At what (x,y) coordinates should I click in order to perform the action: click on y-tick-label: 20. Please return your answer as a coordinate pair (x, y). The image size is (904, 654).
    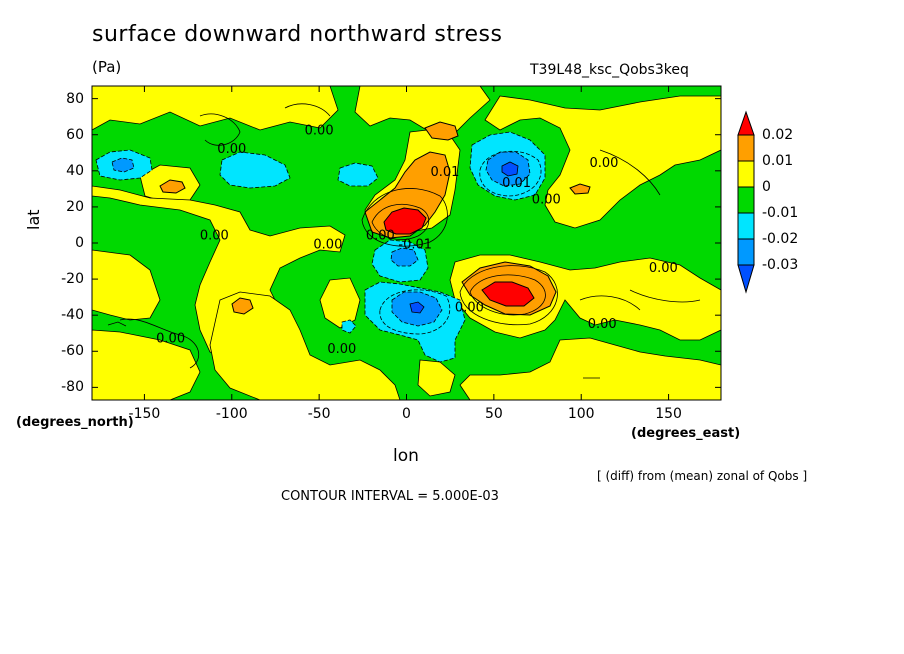
    Looking at the image, I should click on (75, 206).